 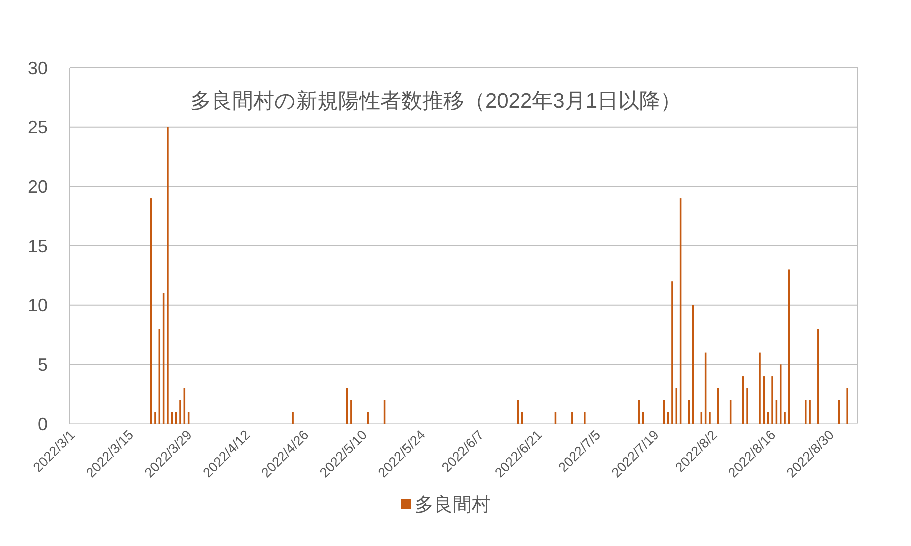 I want to click on y-tick-label: 0, so click(x=43, y=424).